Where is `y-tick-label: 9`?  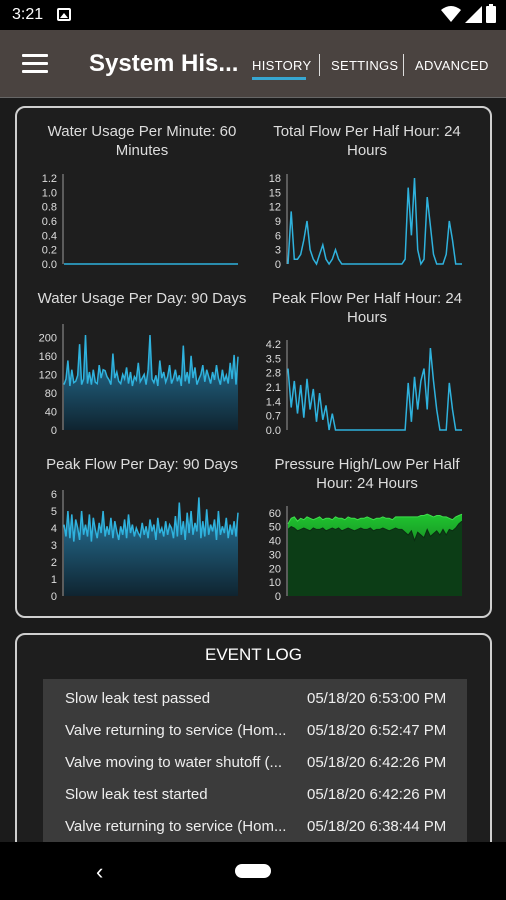 y-tick-label: 9 is located at coordinates (278, 222).